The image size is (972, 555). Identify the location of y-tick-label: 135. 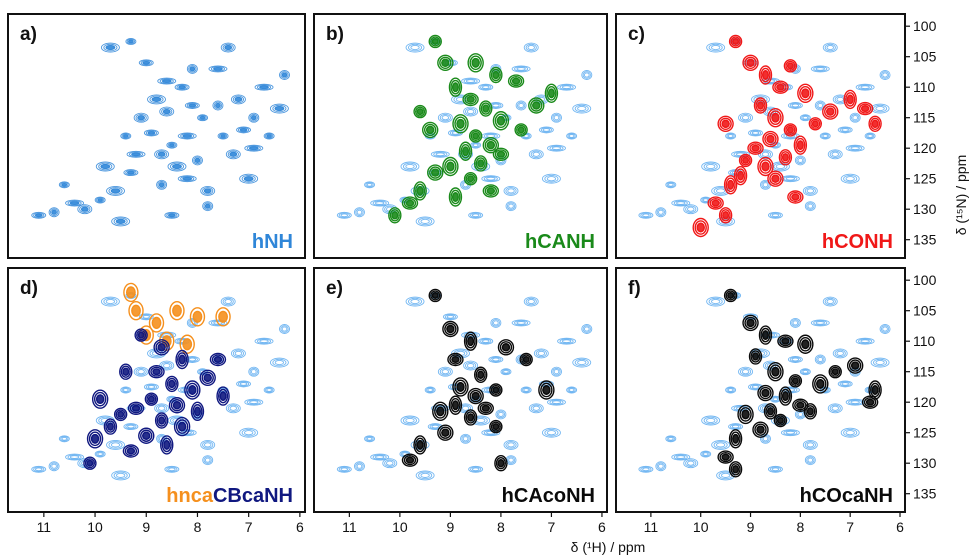
(925, 240).